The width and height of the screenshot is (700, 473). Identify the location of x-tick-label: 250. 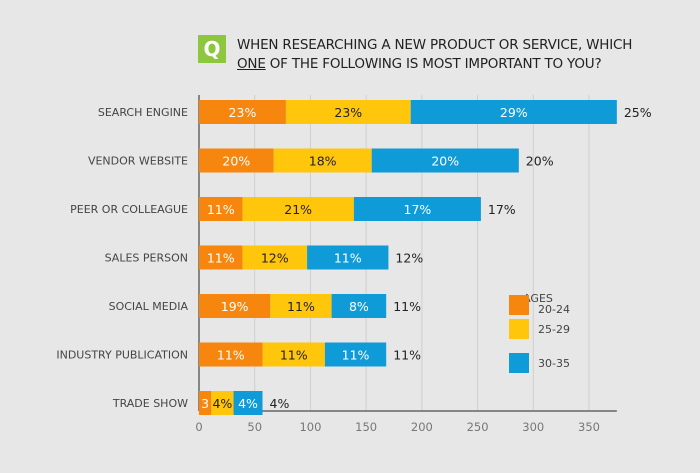
(478, 427).